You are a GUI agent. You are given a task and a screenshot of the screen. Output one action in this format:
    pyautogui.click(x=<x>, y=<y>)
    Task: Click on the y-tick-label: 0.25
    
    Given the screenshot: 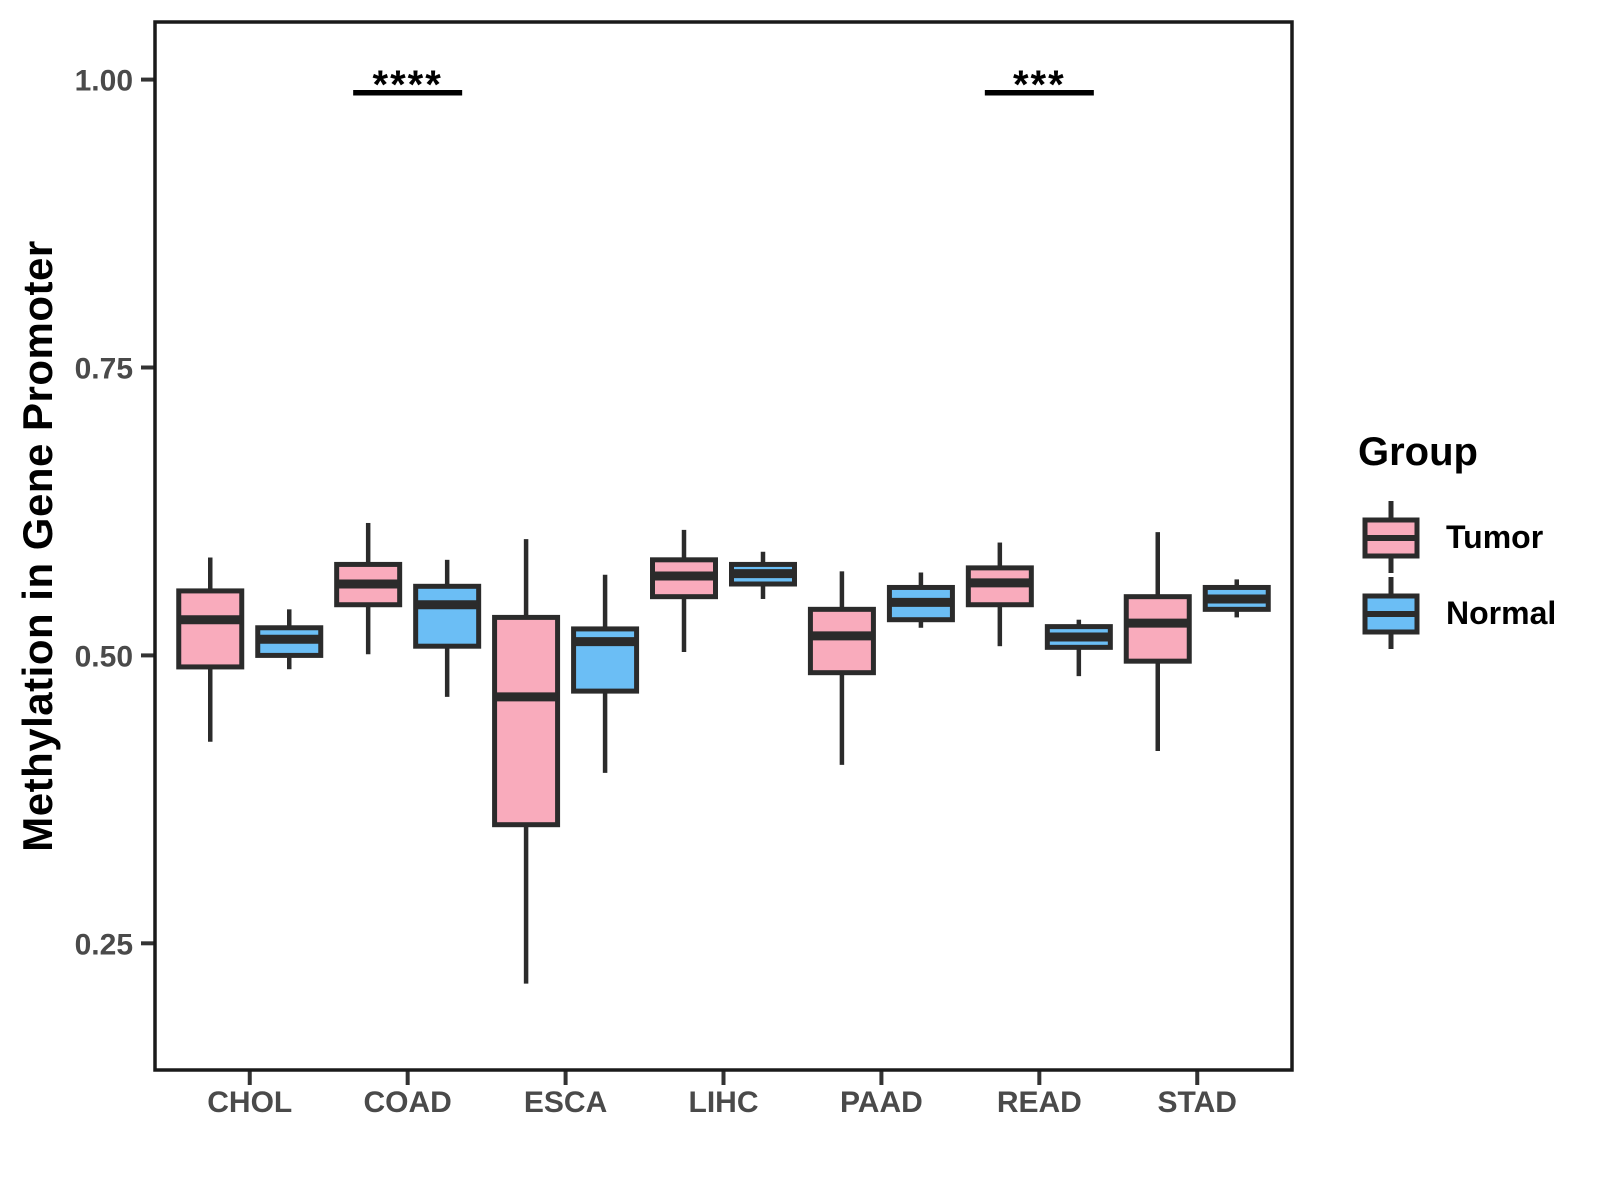 What is the action you would take?
    pyautogui.click(x=104, y=944)
    